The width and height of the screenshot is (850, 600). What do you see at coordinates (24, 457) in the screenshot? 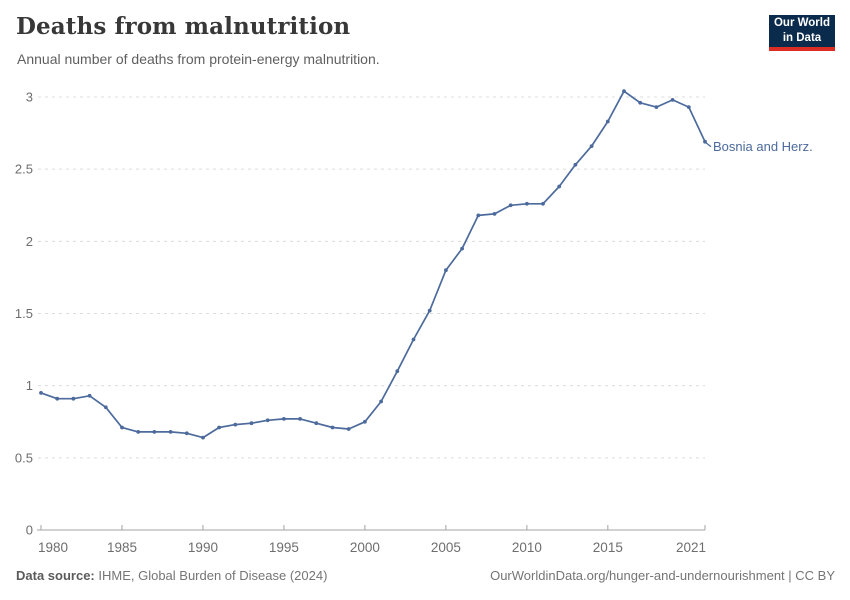
I see `svg-text: 0.5` at bounding box center [24, 457].